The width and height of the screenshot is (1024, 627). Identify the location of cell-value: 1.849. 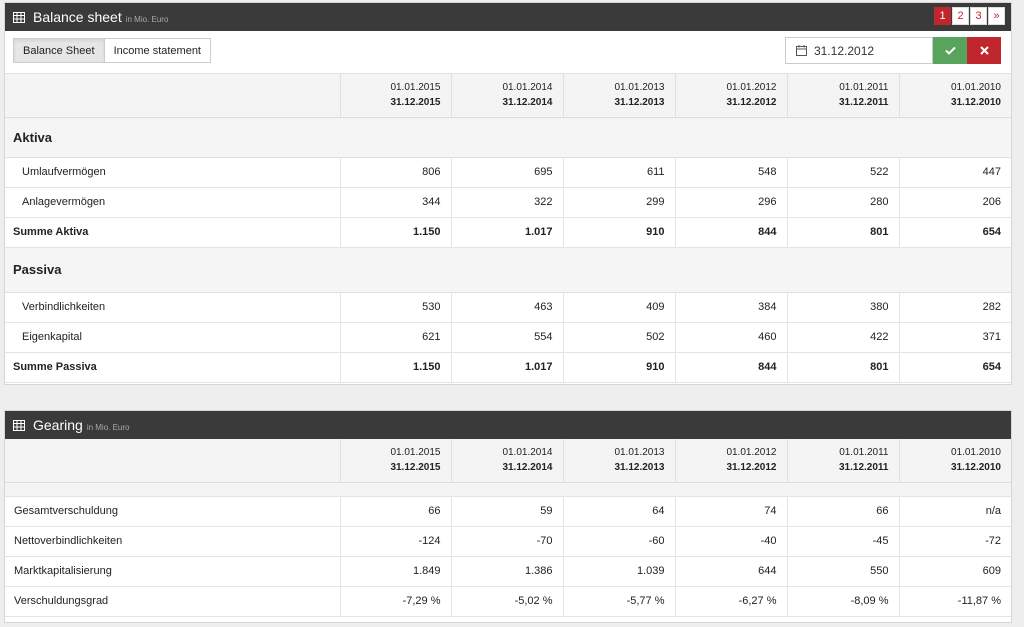
(395, 571).